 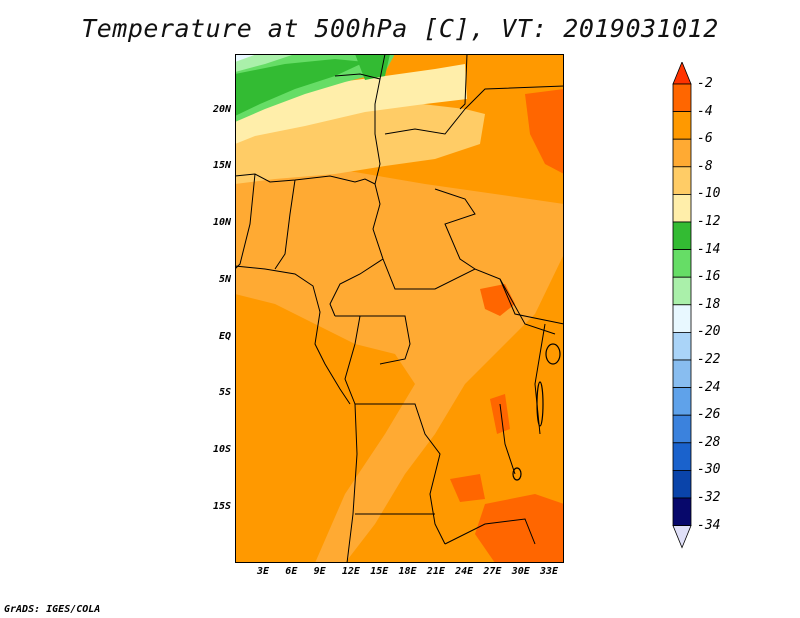 What do you see at coordinates (709, 442) in the screenshot?
I see `colorbar-label: -28` at bounding box center [709, 442].